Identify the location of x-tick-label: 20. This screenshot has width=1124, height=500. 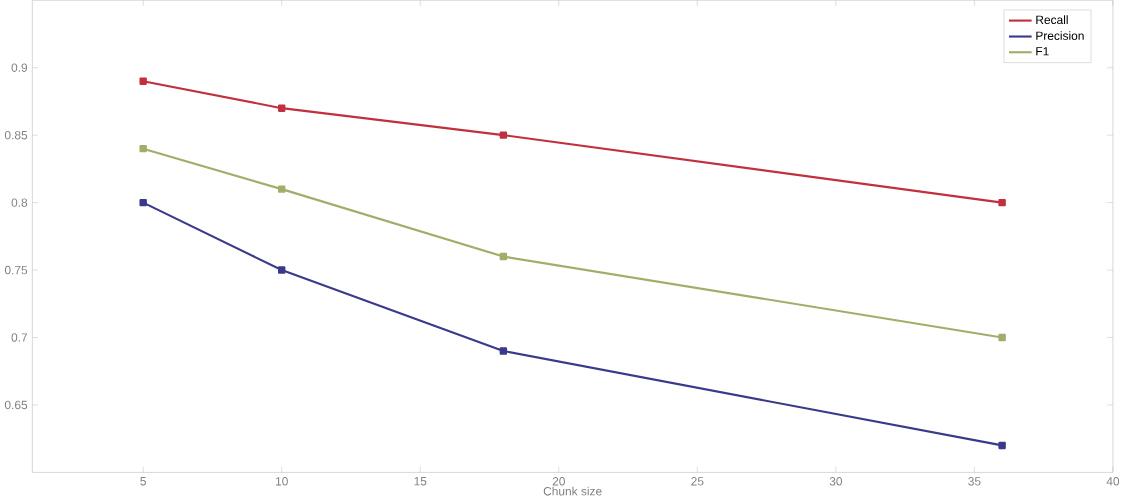
(558, 481).